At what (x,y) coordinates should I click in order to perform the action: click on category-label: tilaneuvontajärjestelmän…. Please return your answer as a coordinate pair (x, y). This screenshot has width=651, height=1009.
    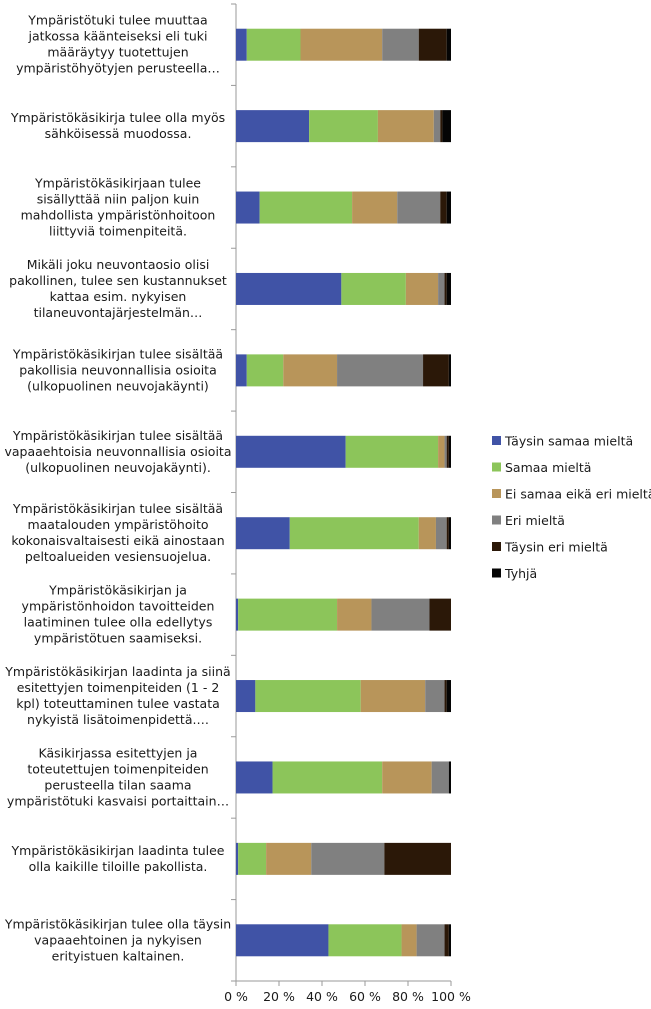
    Looking at the image, I should click on (118, 312).